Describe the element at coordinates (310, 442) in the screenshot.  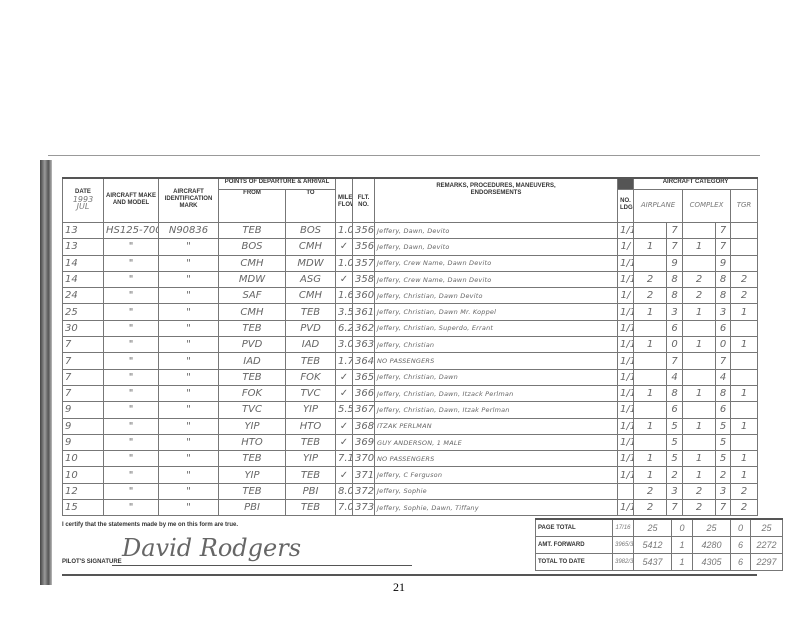
I see `to-cell: TEB` at that location.